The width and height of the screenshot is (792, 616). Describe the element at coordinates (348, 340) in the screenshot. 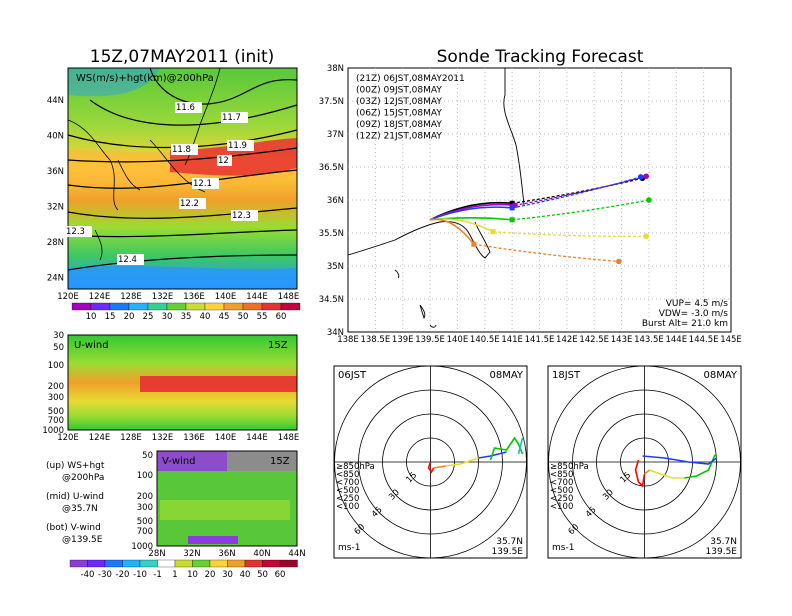

I see `track-lon-tick: 138E` at that location.